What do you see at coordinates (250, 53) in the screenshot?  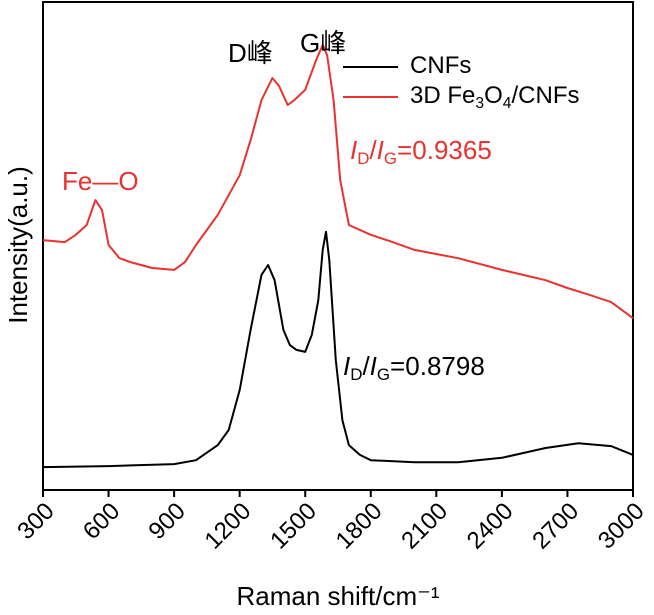 I see `annotation: D峰` at bounding box center [250, 53].